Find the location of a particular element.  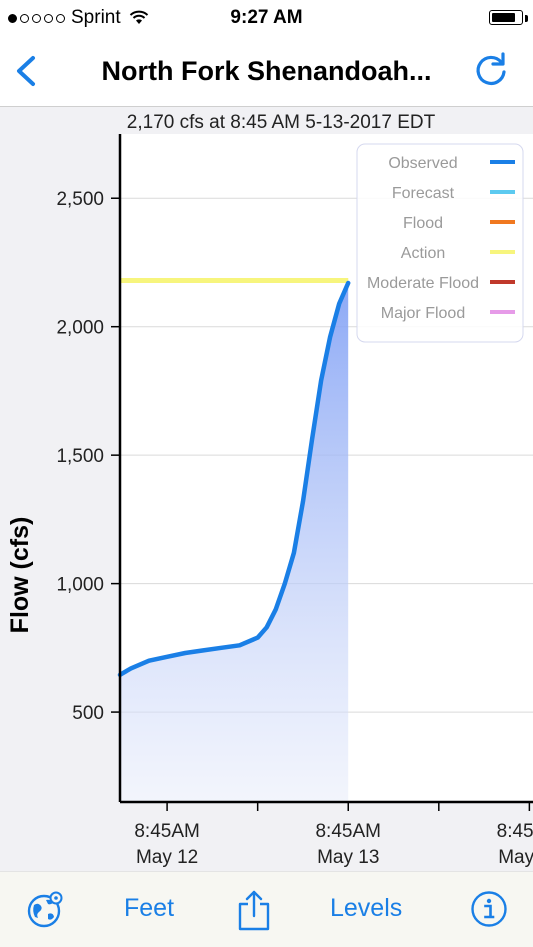

feet-button: Feet is located at coordinates (149, 908).